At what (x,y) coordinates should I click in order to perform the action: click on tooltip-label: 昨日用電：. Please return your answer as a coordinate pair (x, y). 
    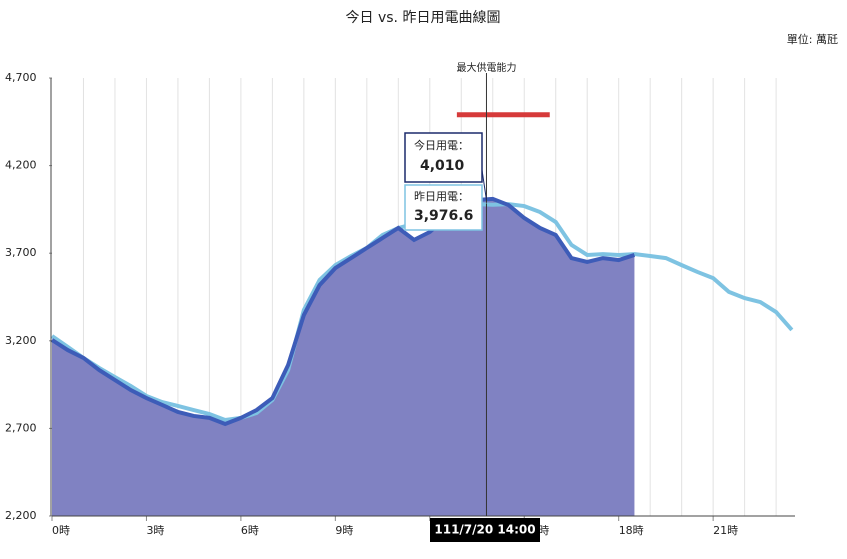
    Looking at the image, I should click on (441, 196).